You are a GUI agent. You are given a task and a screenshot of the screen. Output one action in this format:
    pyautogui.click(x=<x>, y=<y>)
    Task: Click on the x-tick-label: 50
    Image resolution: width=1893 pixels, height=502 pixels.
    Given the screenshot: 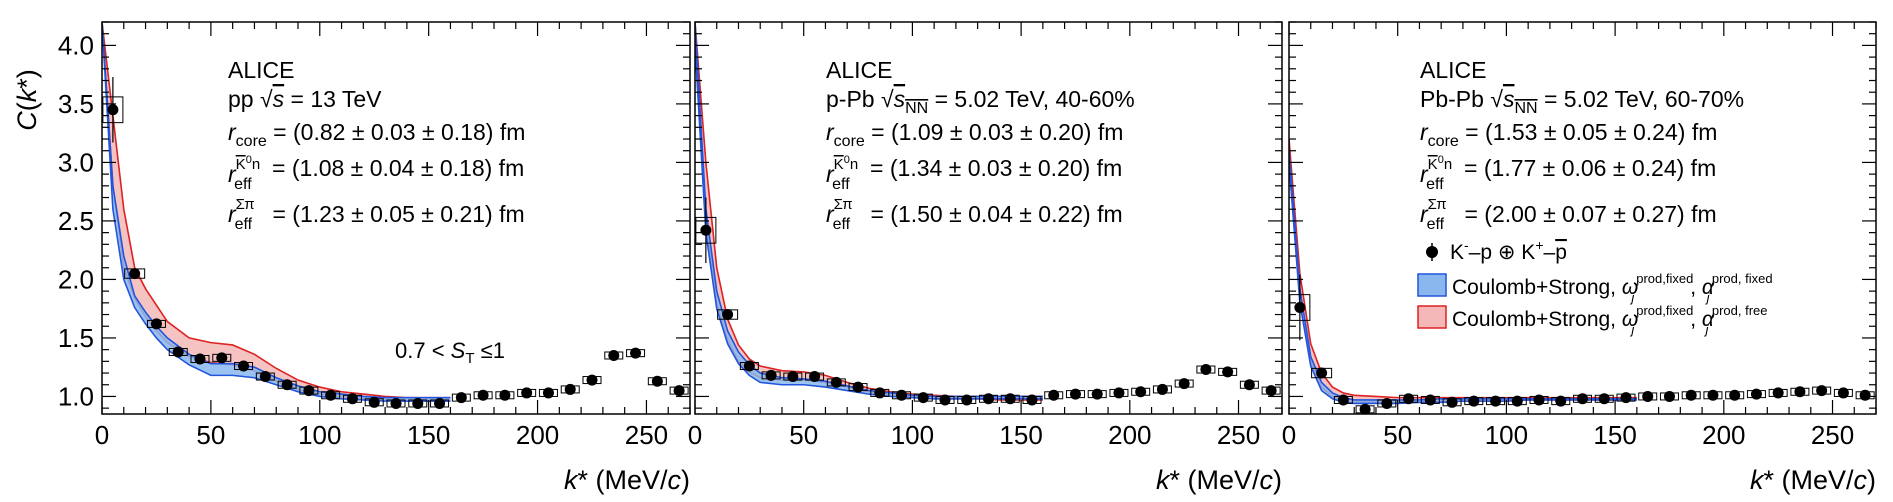 What is the action you would take?
    pyautogui.click(x=803, y=435)
    